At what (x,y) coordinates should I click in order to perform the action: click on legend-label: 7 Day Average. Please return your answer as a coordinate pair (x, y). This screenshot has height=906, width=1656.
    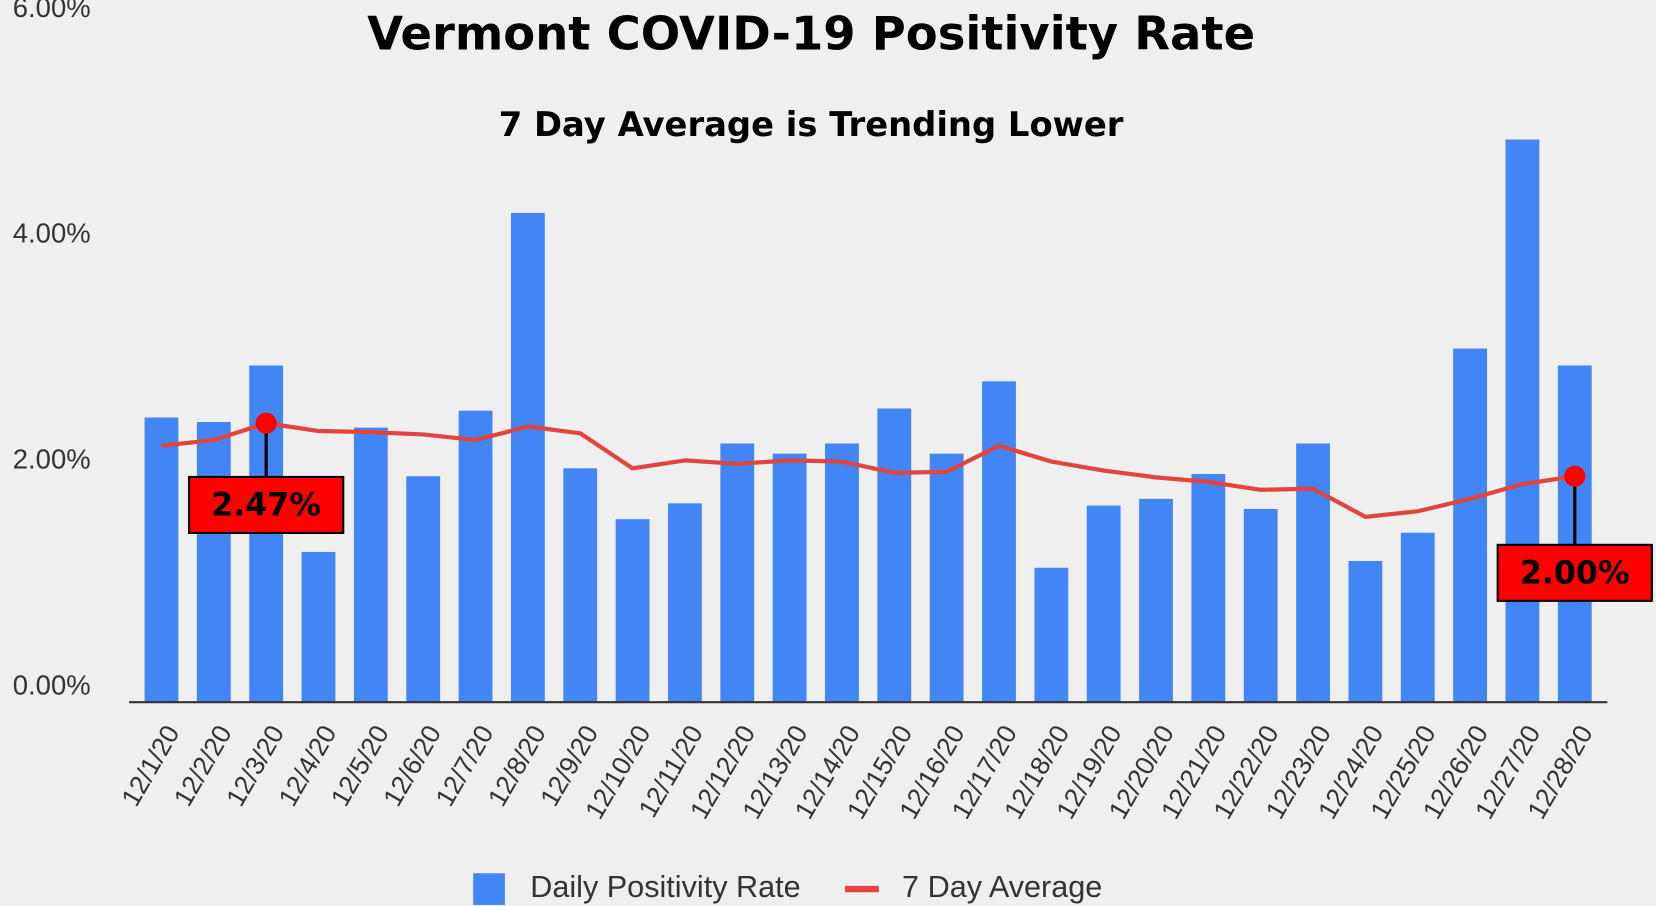
    Looking at the image, I should click on (1002, 887).